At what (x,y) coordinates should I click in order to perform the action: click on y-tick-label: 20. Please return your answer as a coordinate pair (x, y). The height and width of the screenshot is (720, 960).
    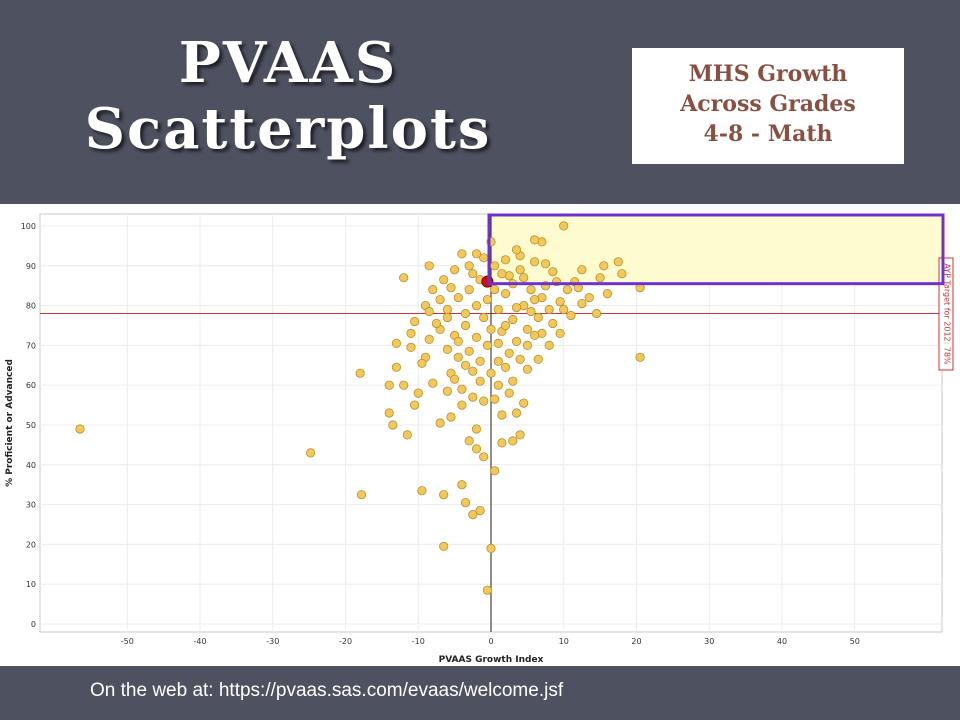
    Looking at the image, I should click on (31, 544).